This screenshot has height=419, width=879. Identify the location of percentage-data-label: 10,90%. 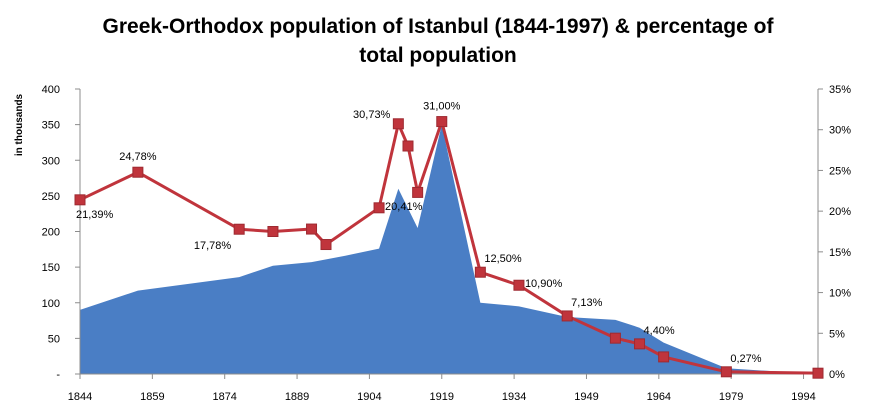
(544, 284).